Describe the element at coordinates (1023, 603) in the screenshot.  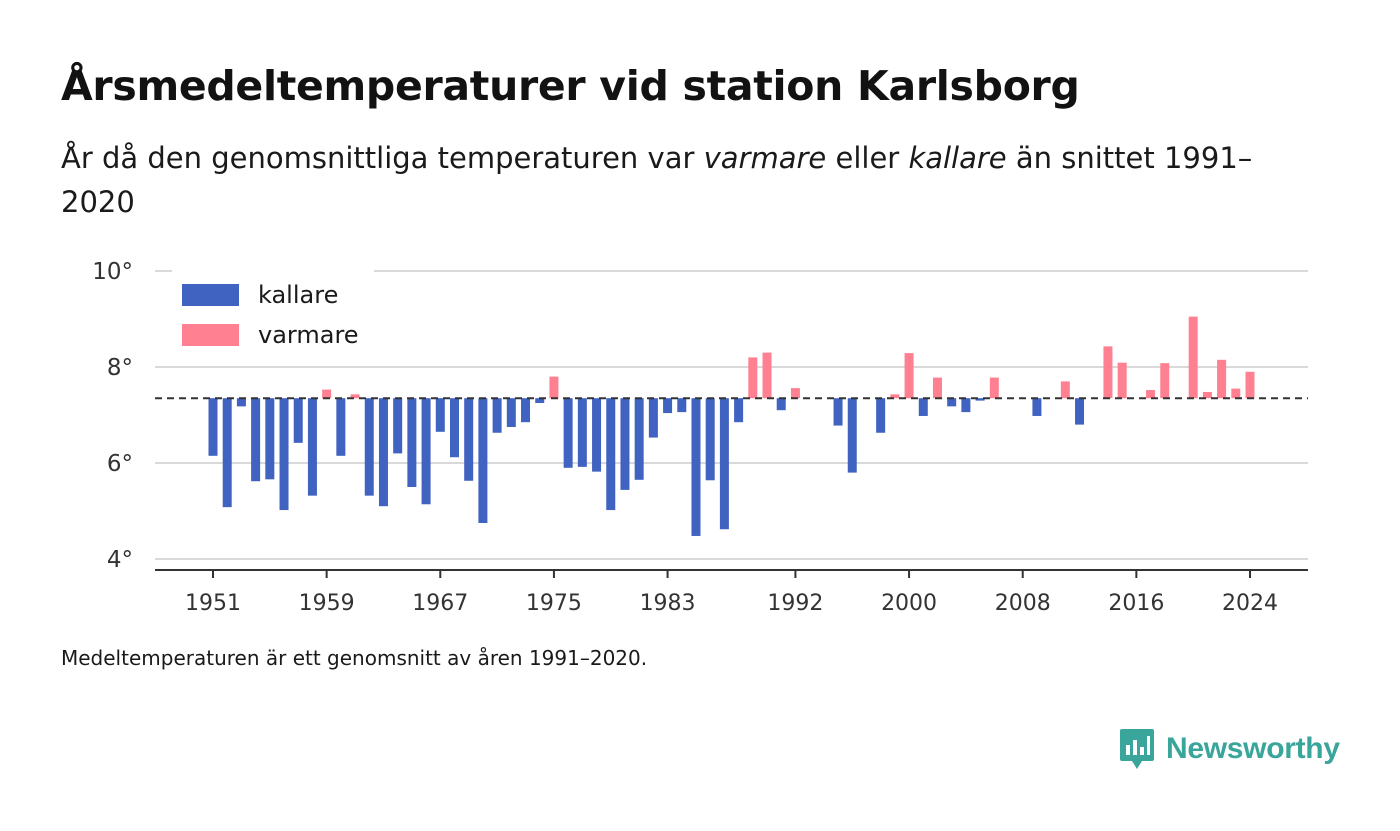
I see `x-tick-label: 2008` at that location.